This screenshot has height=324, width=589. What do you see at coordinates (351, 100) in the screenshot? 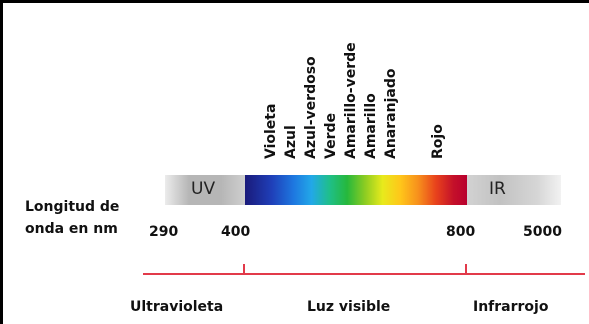
I see `color-label-yellow-green: Amarillo-verde` at bounding box center [351, 100].